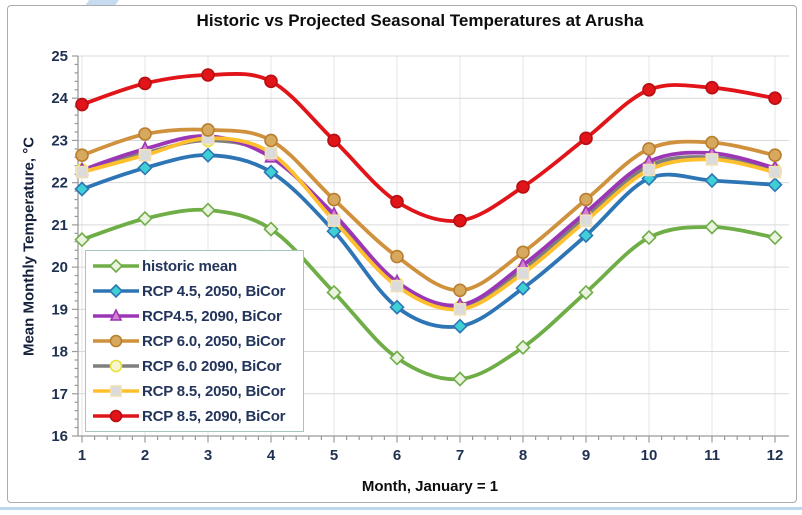 This screenshot has height=515, width=802. I want to click on x-tick-label: 1, so click(82, 455).